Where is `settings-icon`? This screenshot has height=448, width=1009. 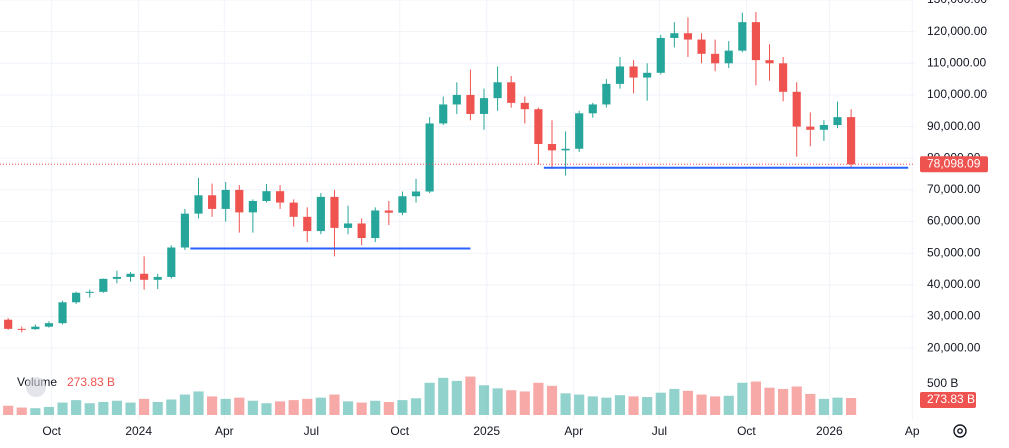
settings-icon is located at coordinates (960, 431).